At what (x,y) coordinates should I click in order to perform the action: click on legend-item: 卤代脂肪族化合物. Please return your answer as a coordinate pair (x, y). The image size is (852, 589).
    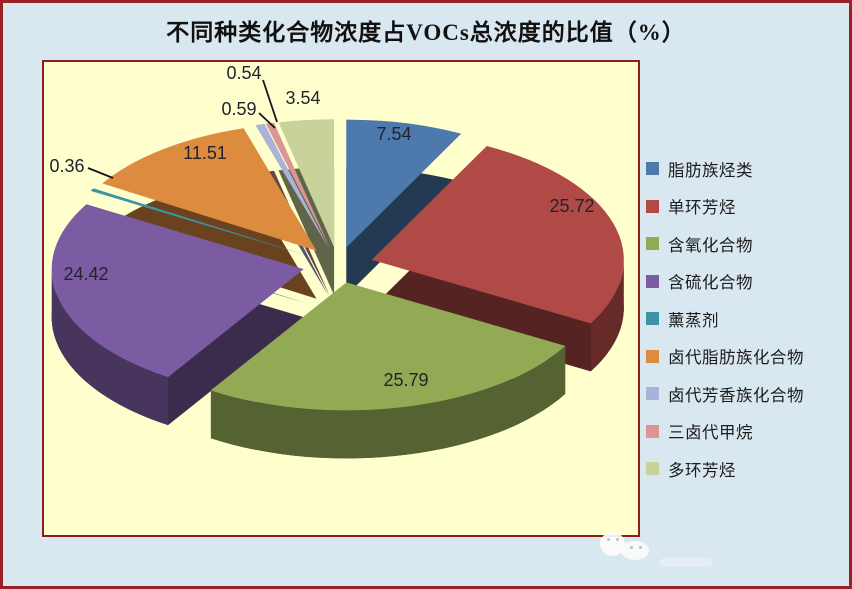
    Looking at the image, I should click on (746, 357).